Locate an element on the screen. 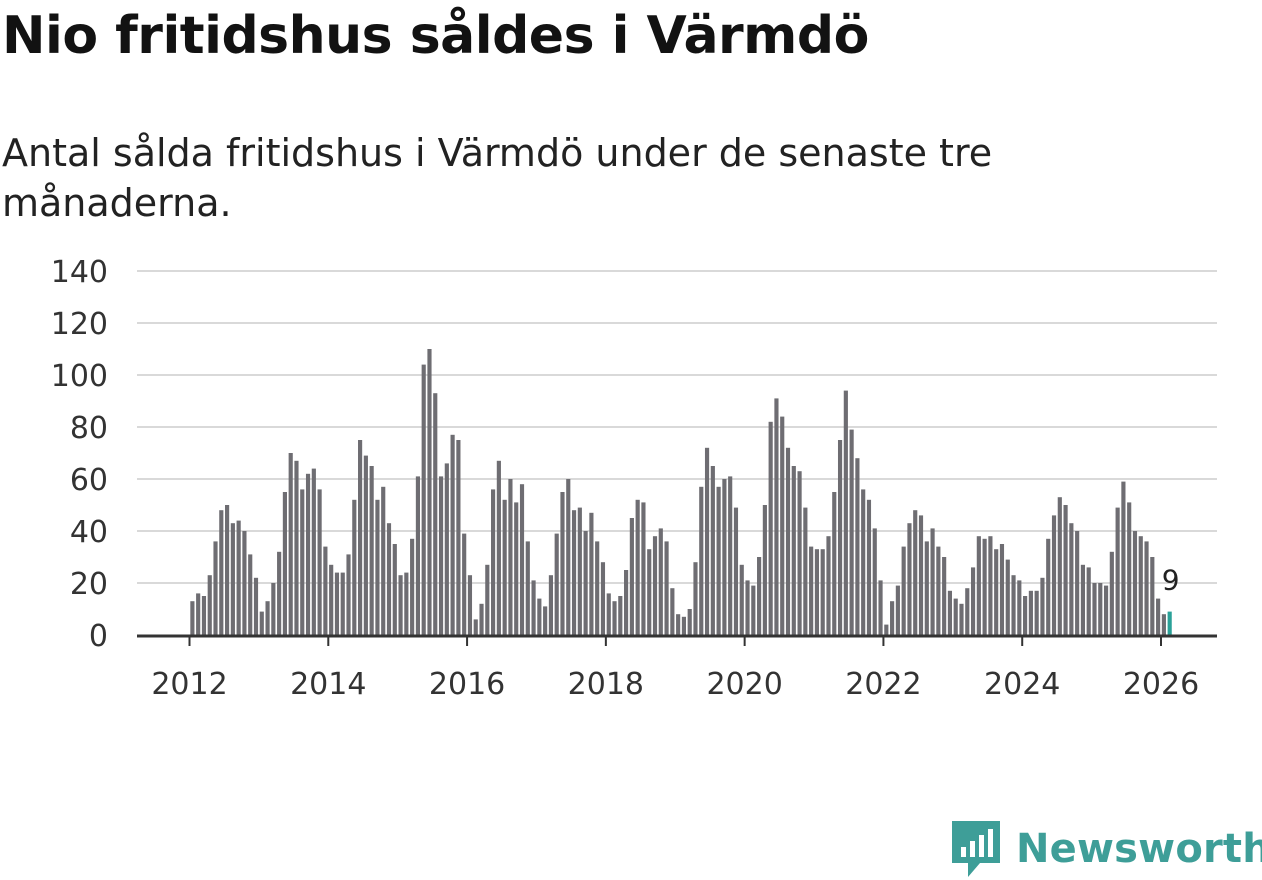  y-tick-label: 40 is located at coordinates (89, 532).